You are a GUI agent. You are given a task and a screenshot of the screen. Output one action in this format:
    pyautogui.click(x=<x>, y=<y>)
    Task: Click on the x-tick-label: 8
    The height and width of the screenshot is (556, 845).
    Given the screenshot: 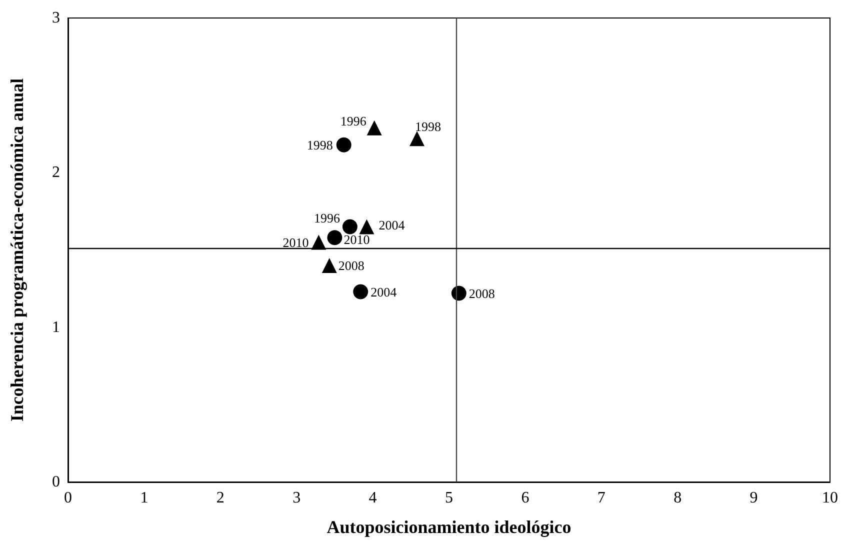 What is the action you would take?
    pyautogui.click(x=678, y=498)
    